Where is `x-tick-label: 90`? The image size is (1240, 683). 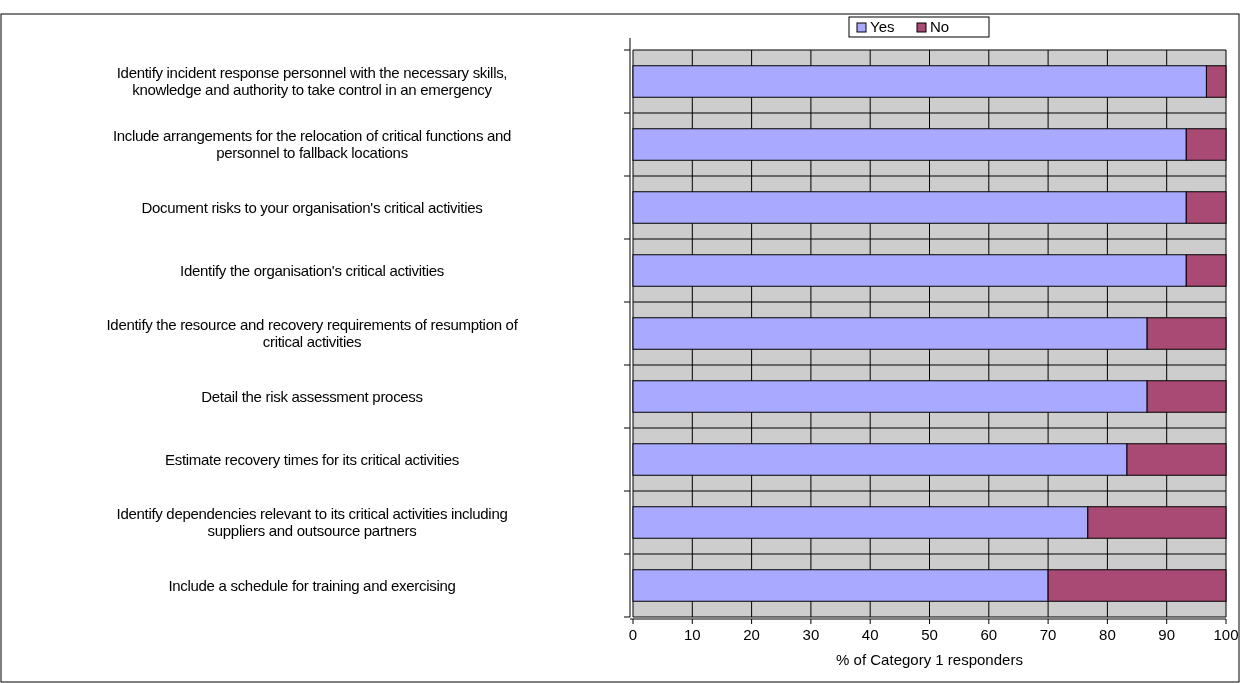 x-tick-label: 90 is located at coordinates (1167, 634).